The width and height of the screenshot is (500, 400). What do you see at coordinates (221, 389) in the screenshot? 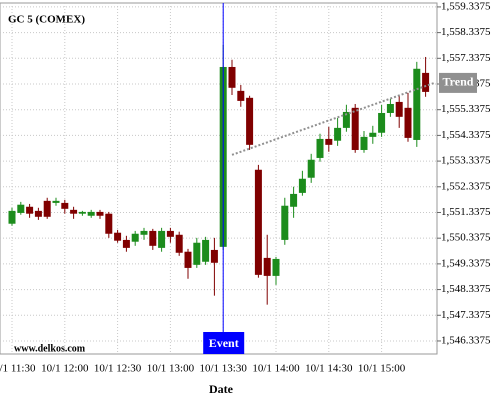
I see `x-axis-title: Date` at bounding box center [221, 389].